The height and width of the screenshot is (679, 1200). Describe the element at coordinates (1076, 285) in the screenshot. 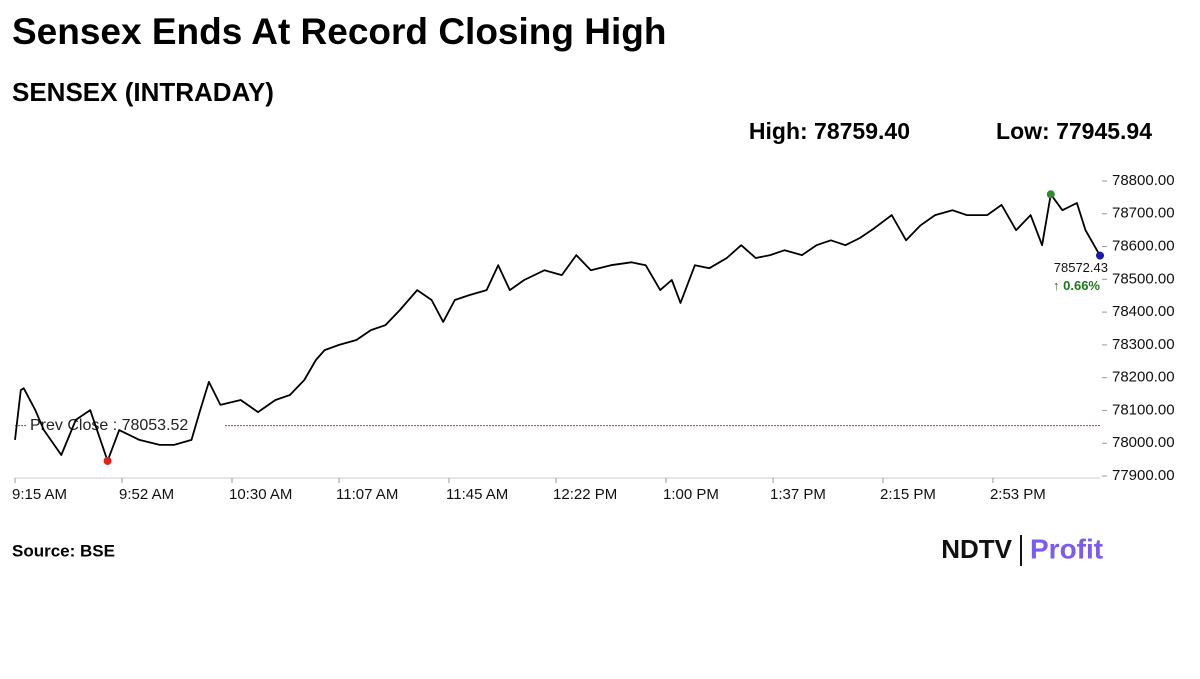

I see `change-label: ↑ 0.66%` at that location.